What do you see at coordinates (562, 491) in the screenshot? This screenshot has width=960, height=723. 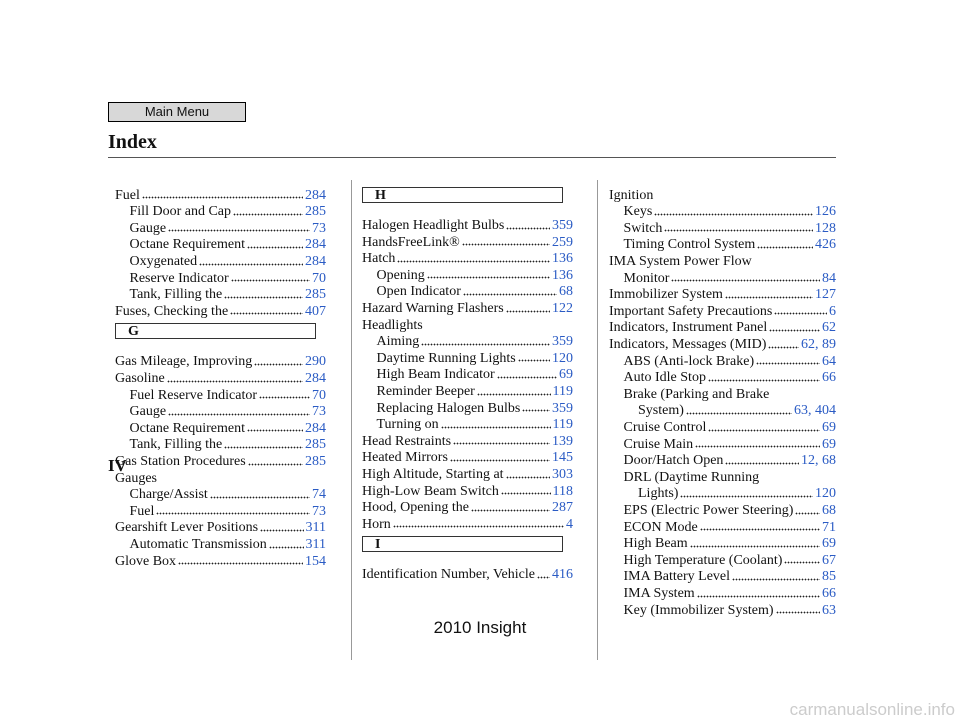 I see `page-link: 118` at bounding box center [562, 491].